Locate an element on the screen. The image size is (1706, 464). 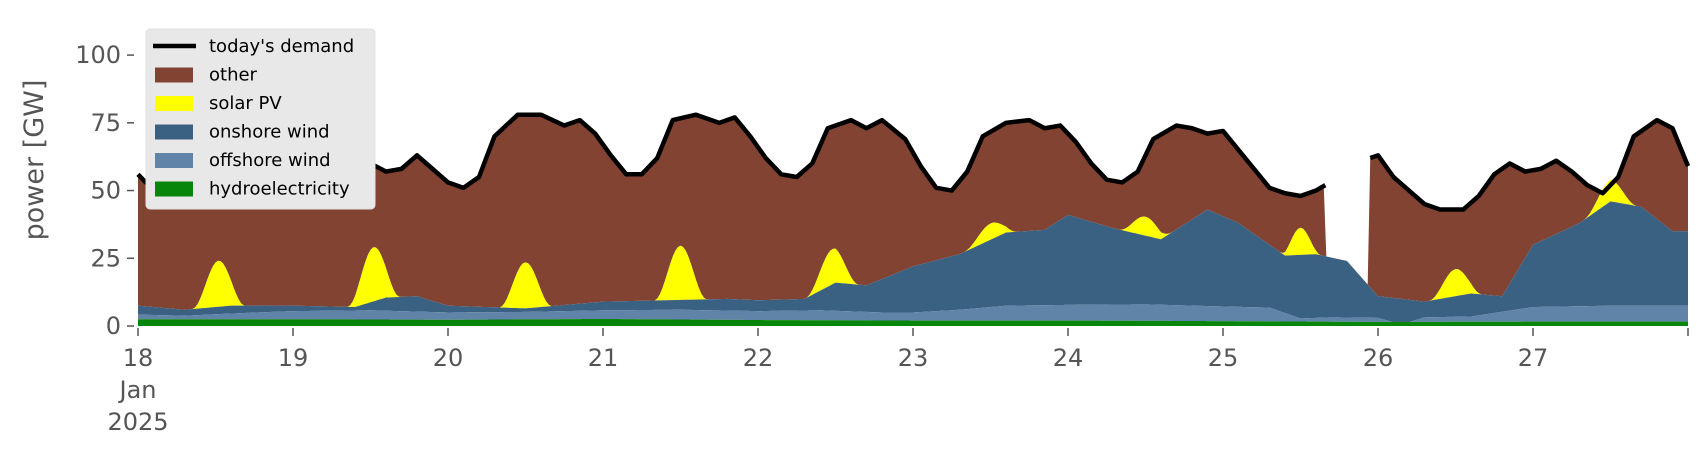
x-tick-year-label: 2025 is located at coordinates (137, 422).